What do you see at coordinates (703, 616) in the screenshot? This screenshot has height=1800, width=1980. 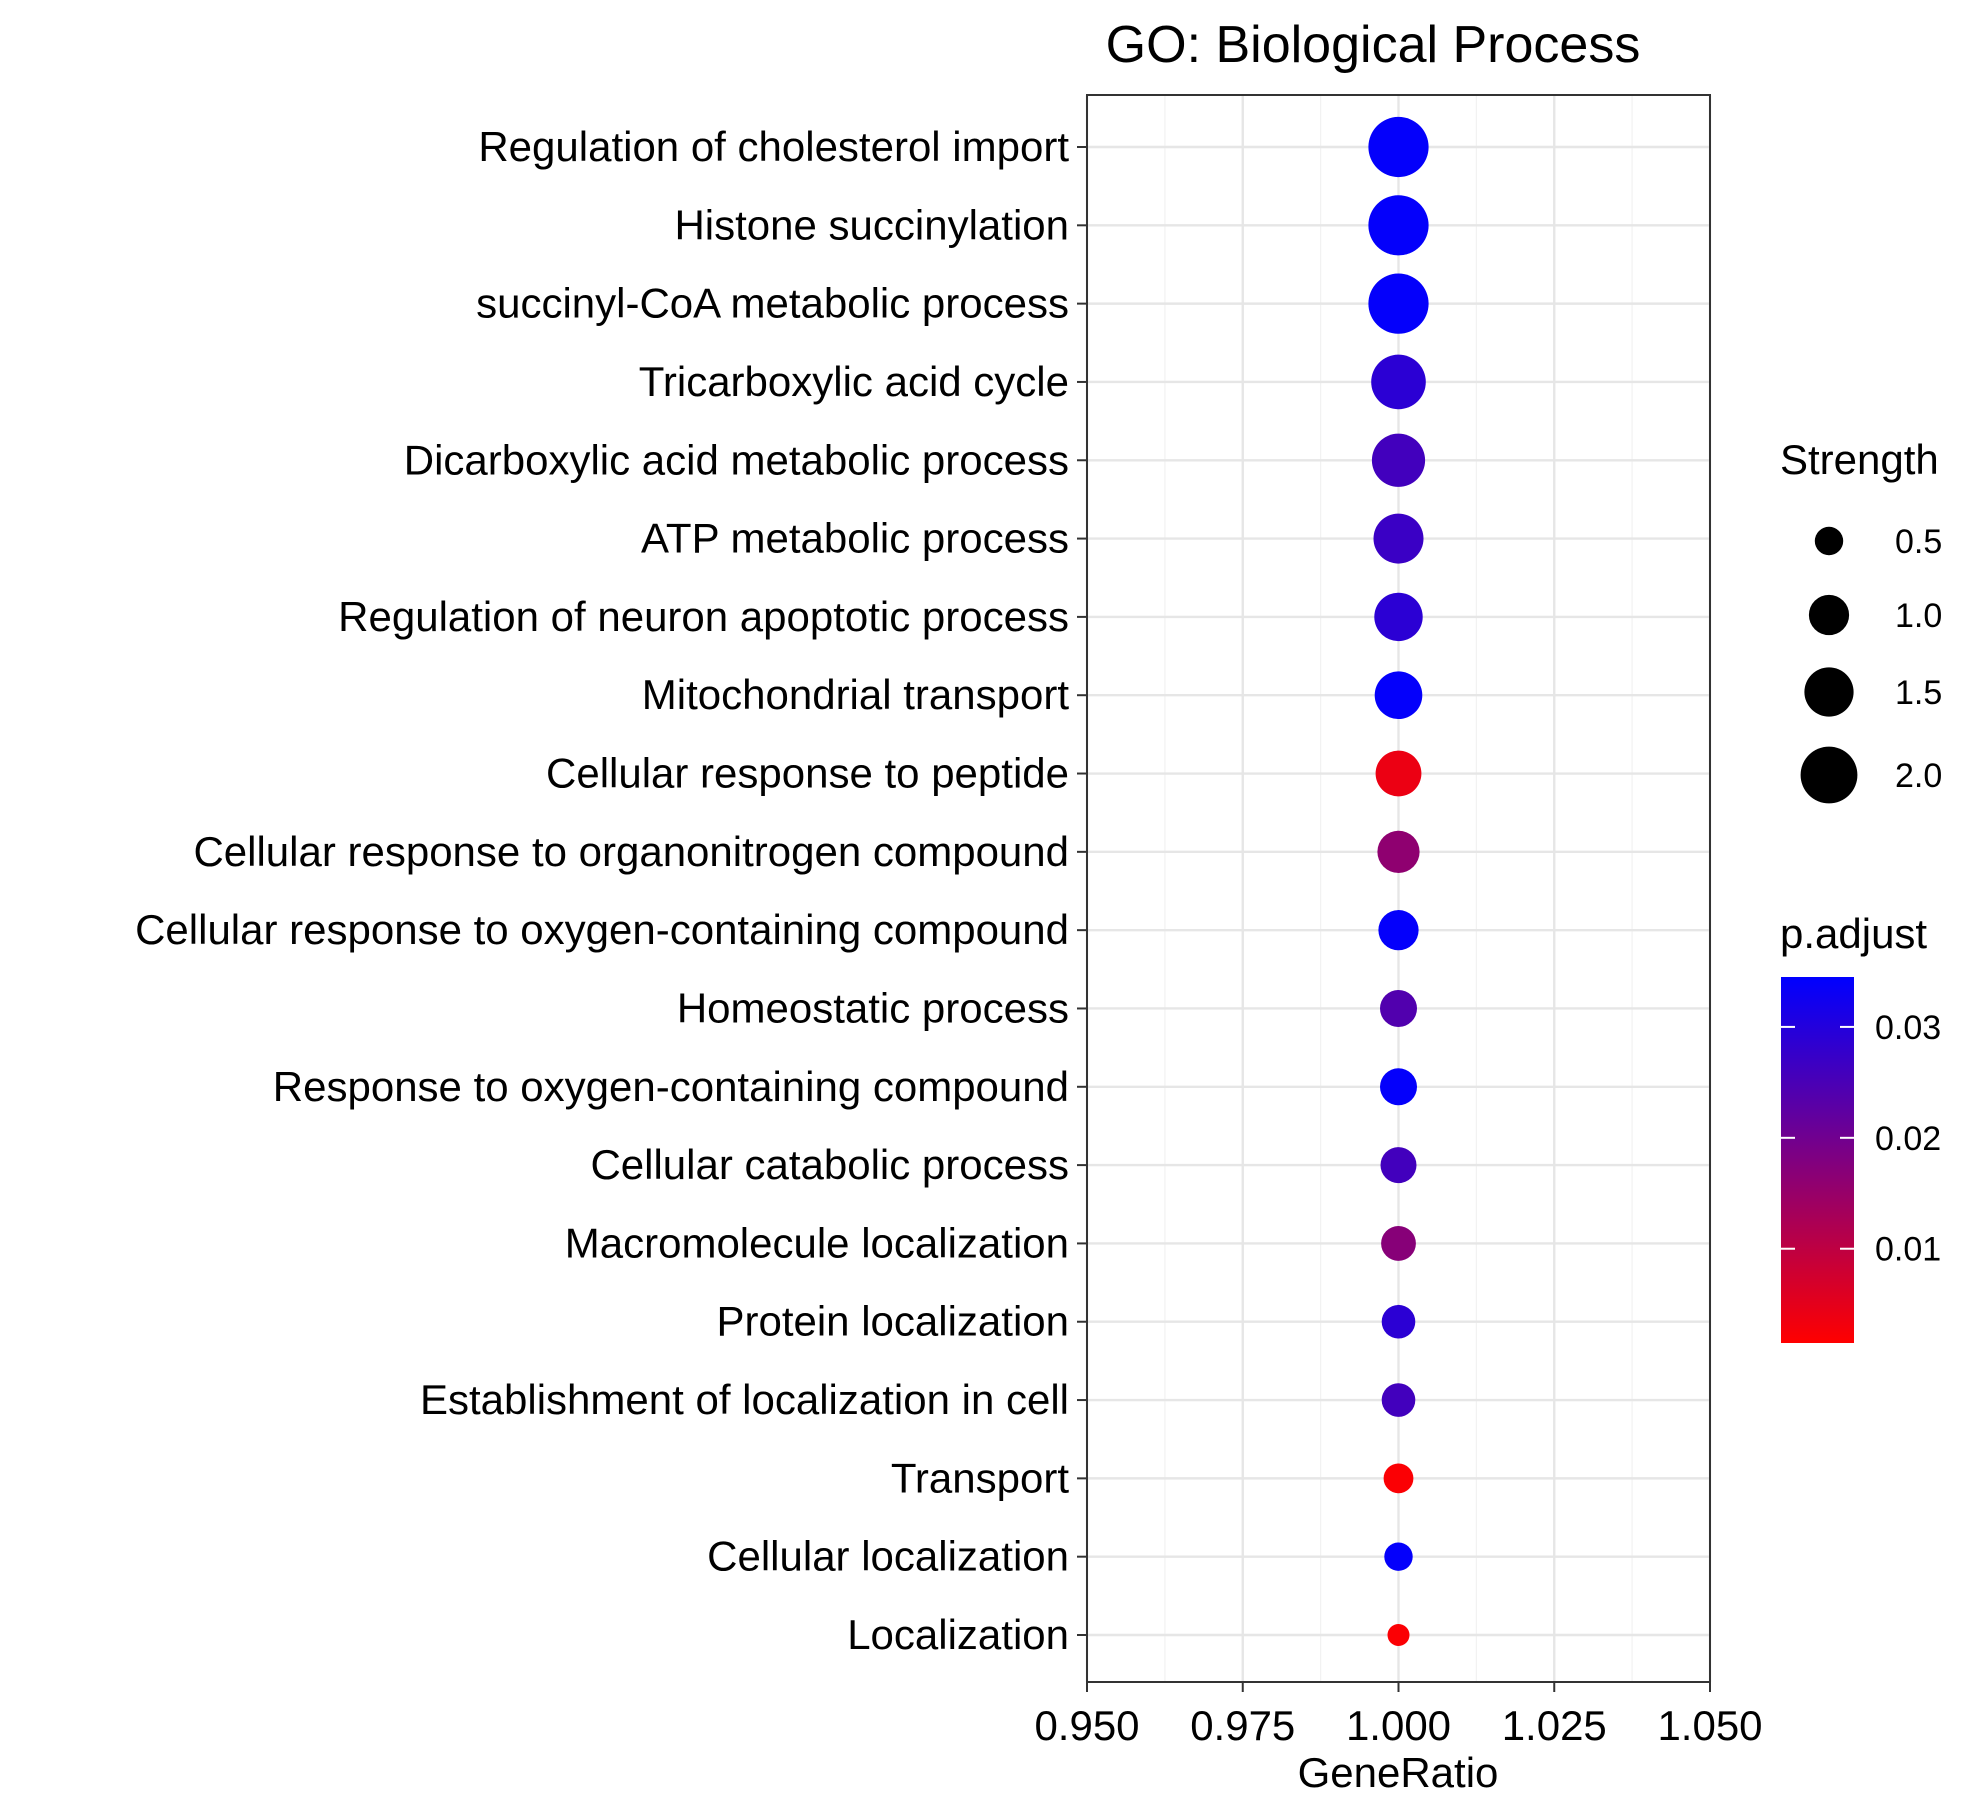 I see `category-label: Regulation of neuron apoptotic process` at bounding box center [703, 616].